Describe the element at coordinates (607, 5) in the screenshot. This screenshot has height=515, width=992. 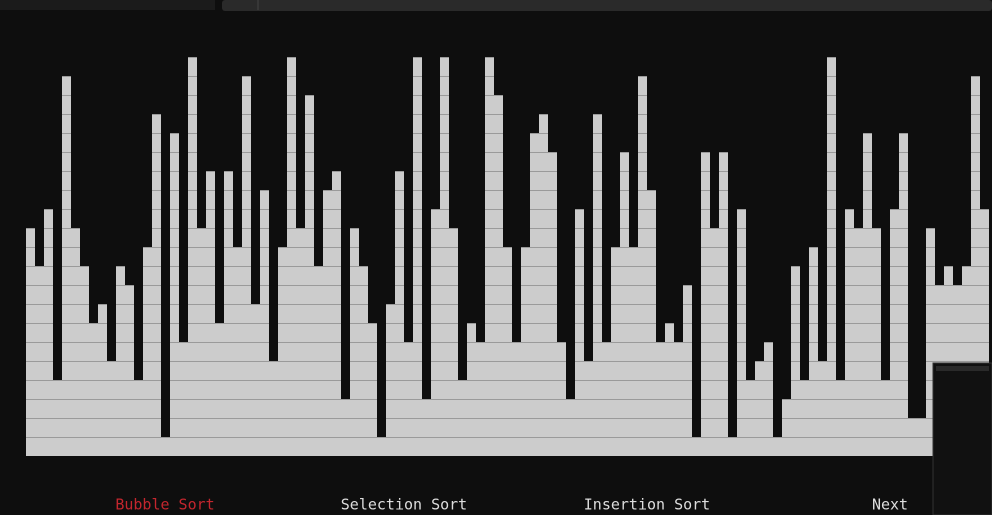
I see `tab-bar` at that location.